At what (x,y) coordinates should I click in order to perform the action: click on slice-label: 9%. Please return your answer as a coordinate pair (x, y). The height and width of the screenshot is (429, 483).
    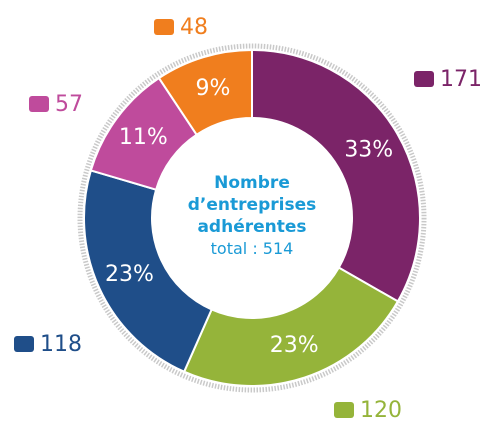
    Looking at the image, I should click on (213, 88).